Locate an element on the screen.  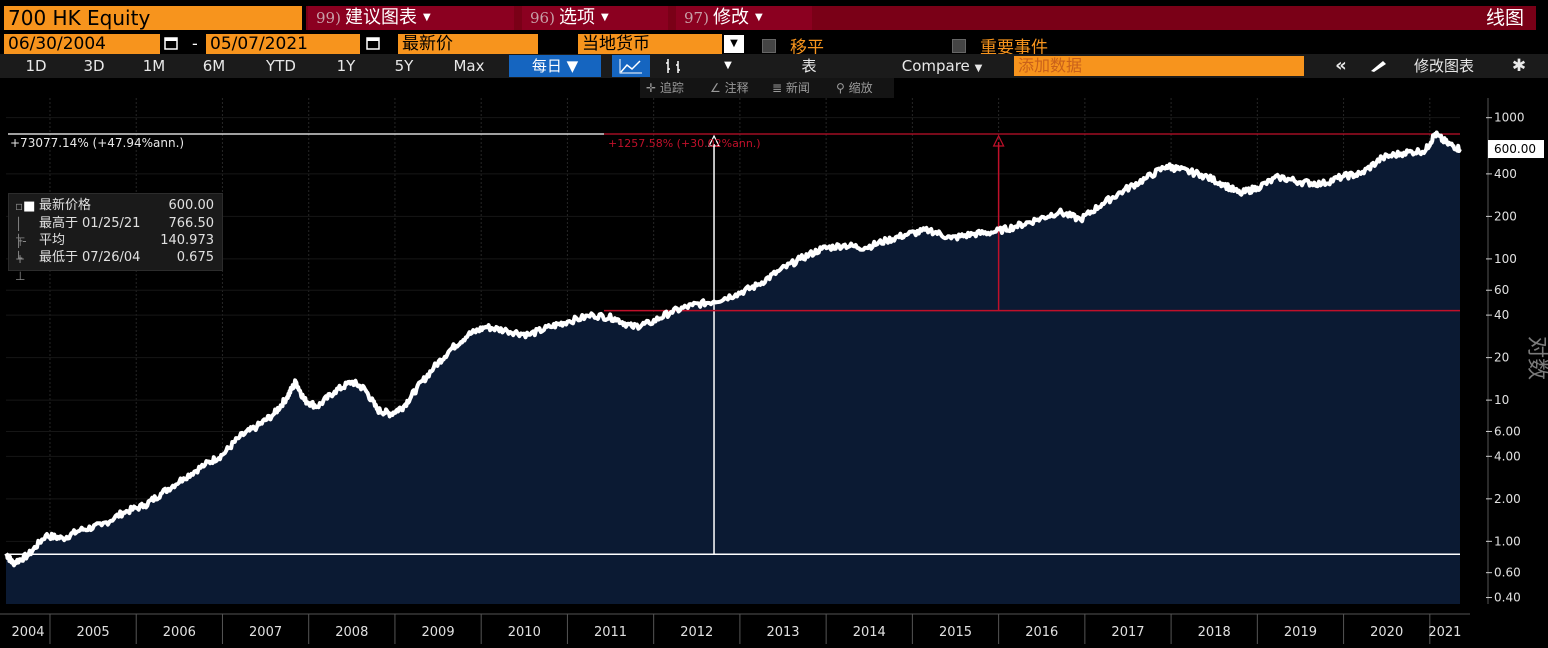
bar-chart-icon is located at coordinates (676, 66).